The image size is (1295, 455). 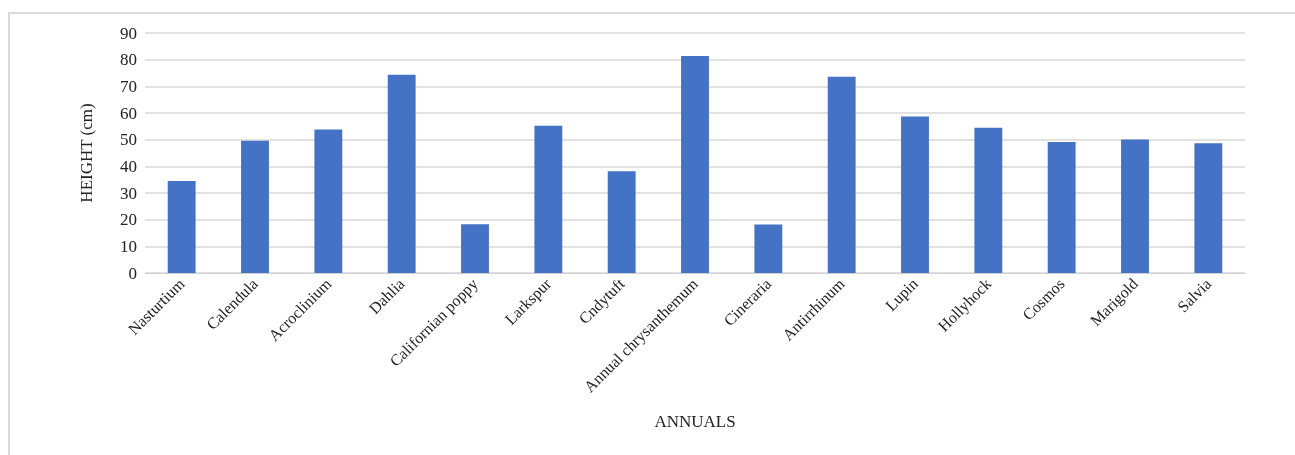 I want to click on y-tick-label: 60, so click(x=128, y=113).